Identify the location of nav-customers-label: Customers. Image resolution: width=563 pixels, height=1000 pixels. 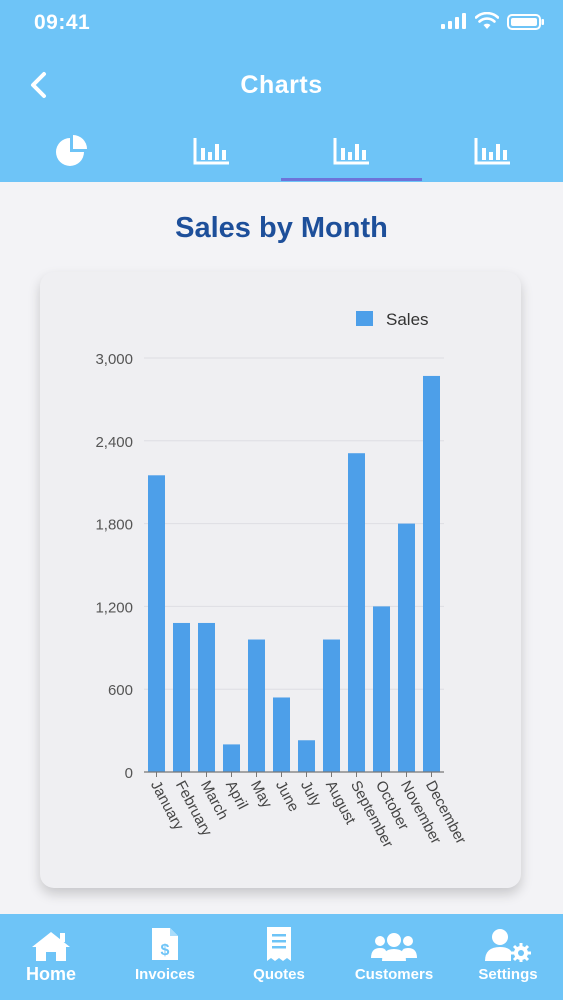
(394, 974).